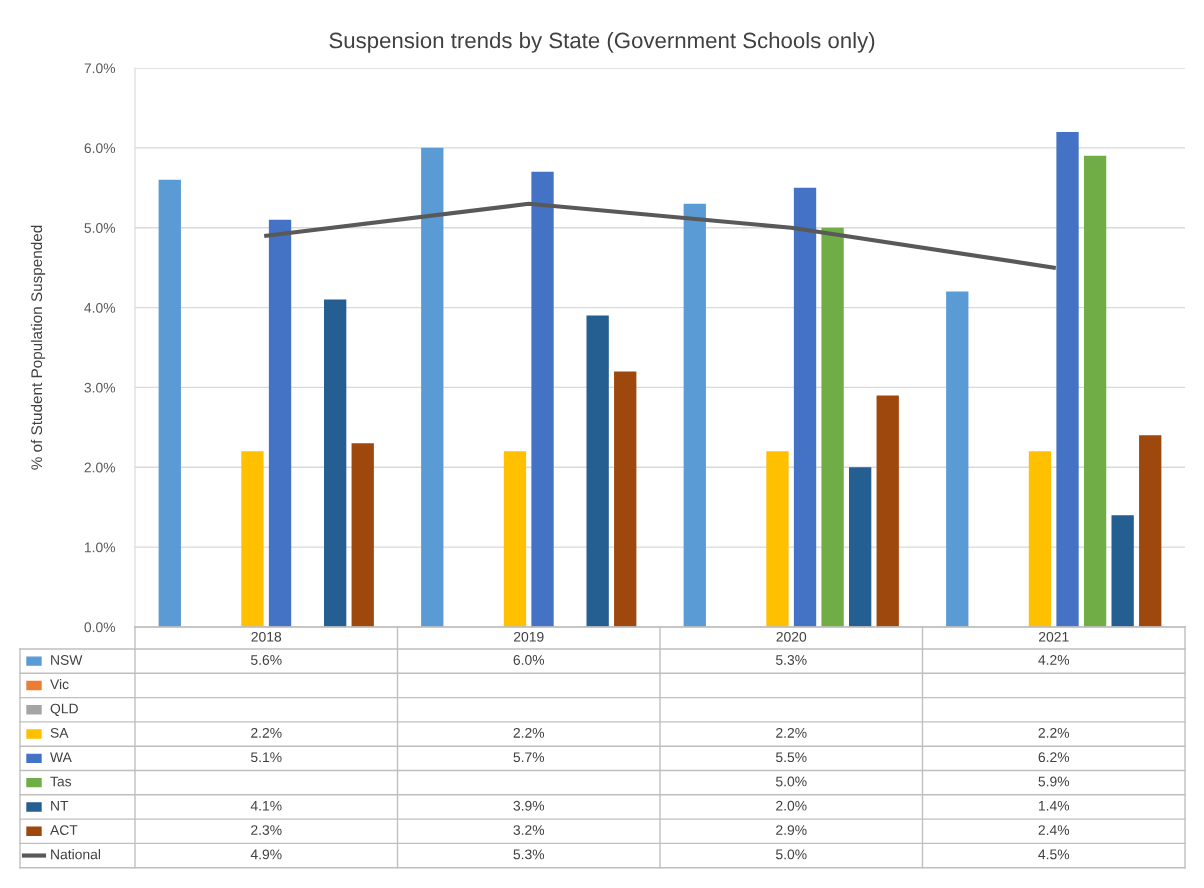 This screenshot has width=1204, height=888. Describe the element at coordinates (61, 757) in the screenshot. I see `legend-label: WA` at that location.